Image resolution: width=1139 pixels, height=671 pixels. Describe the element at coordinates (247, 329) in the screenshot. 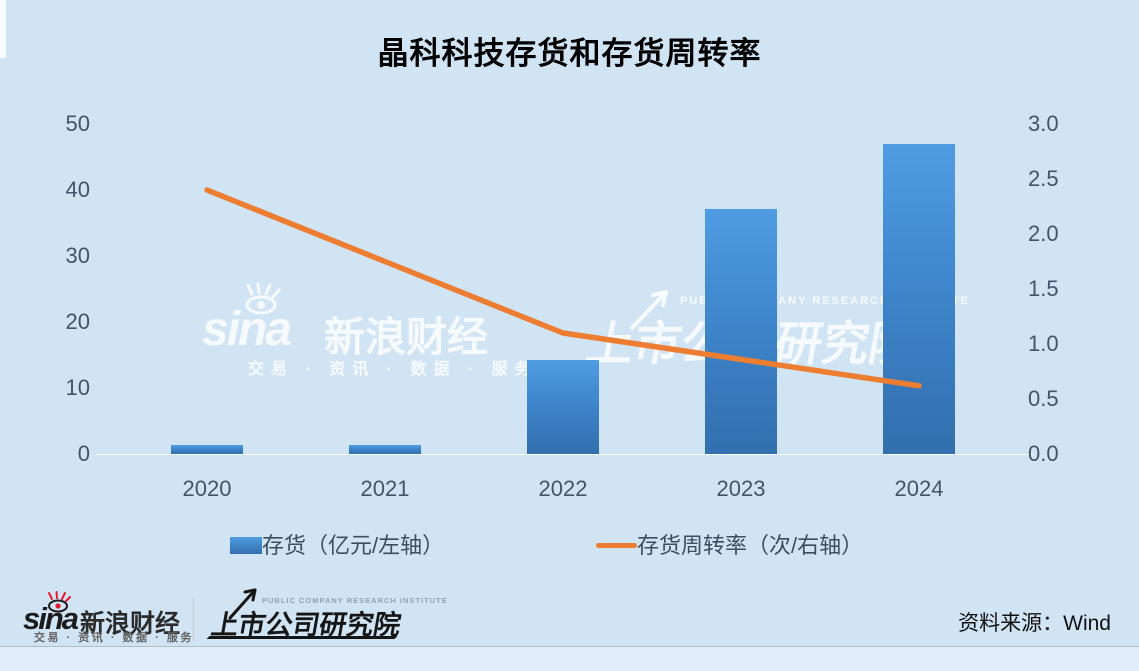

I see `sina-wordmark-watermark: sina` at that location.